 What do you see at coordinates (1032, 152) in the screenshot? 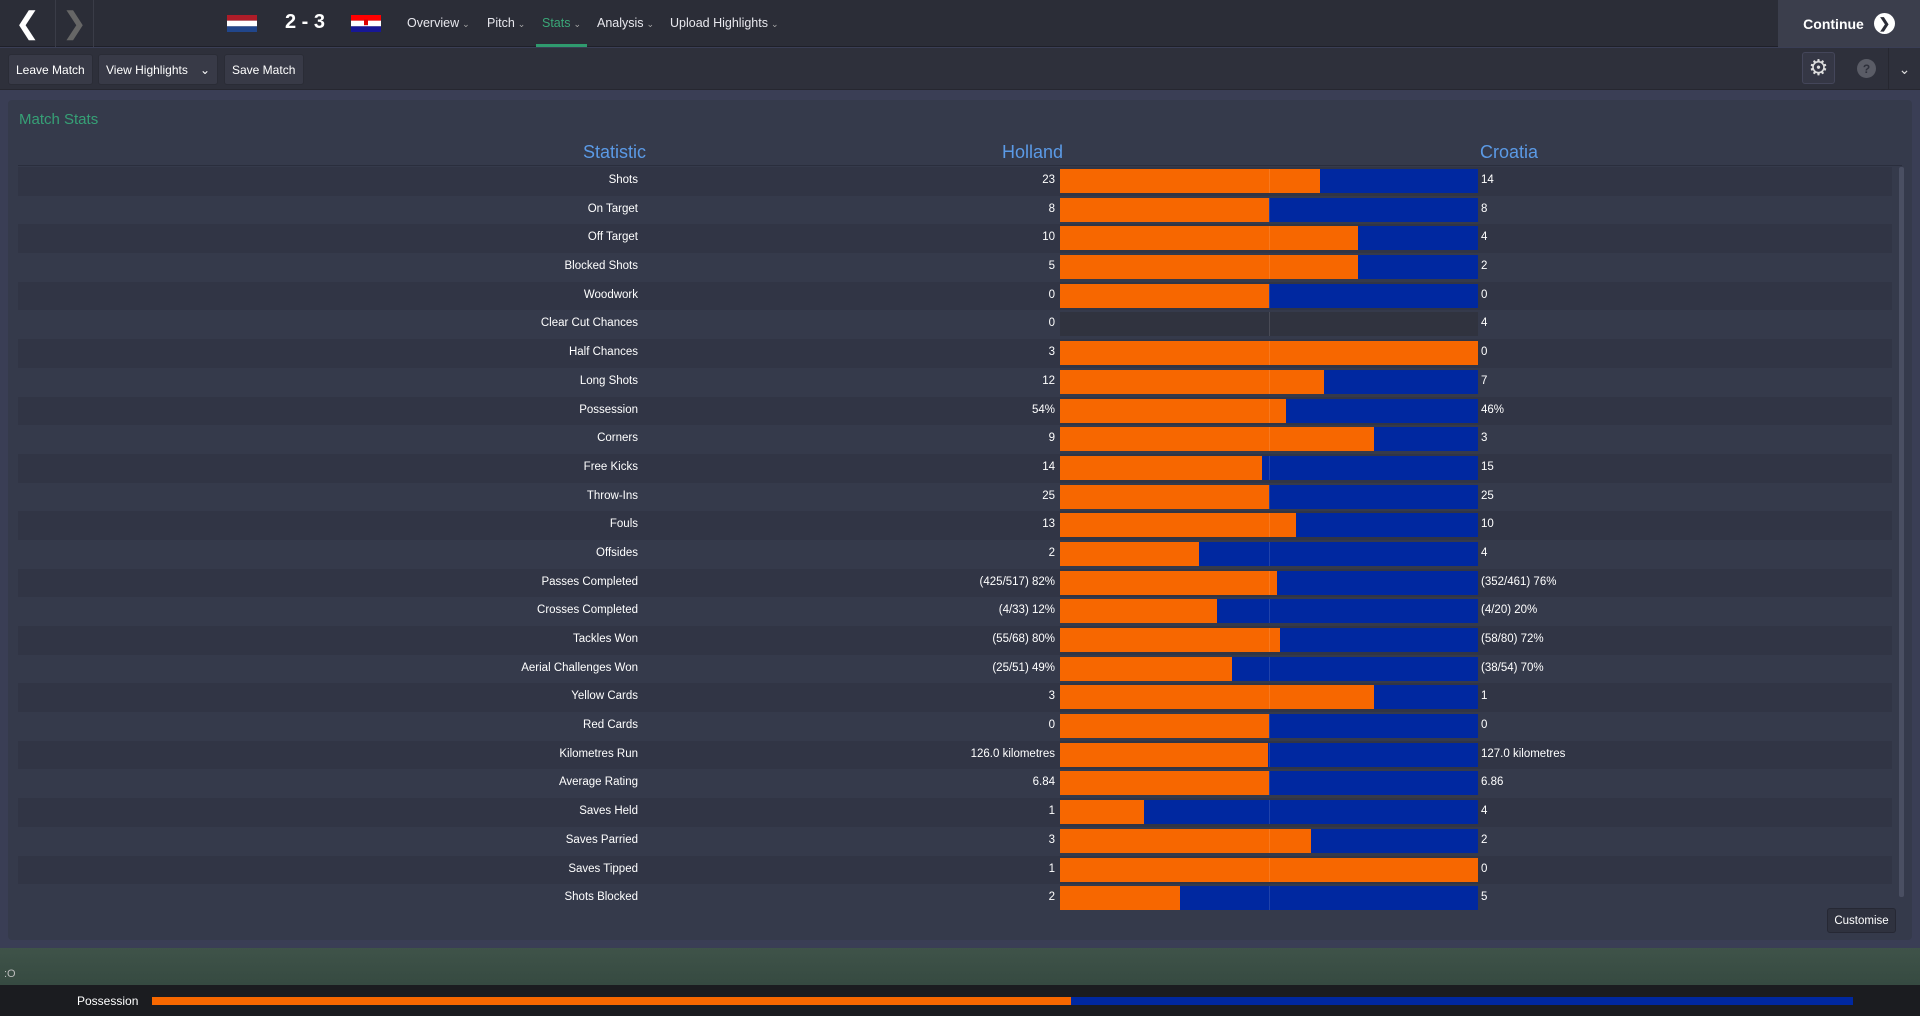
I see `column-header-home: Holland` at bounding box center [1032, 152].